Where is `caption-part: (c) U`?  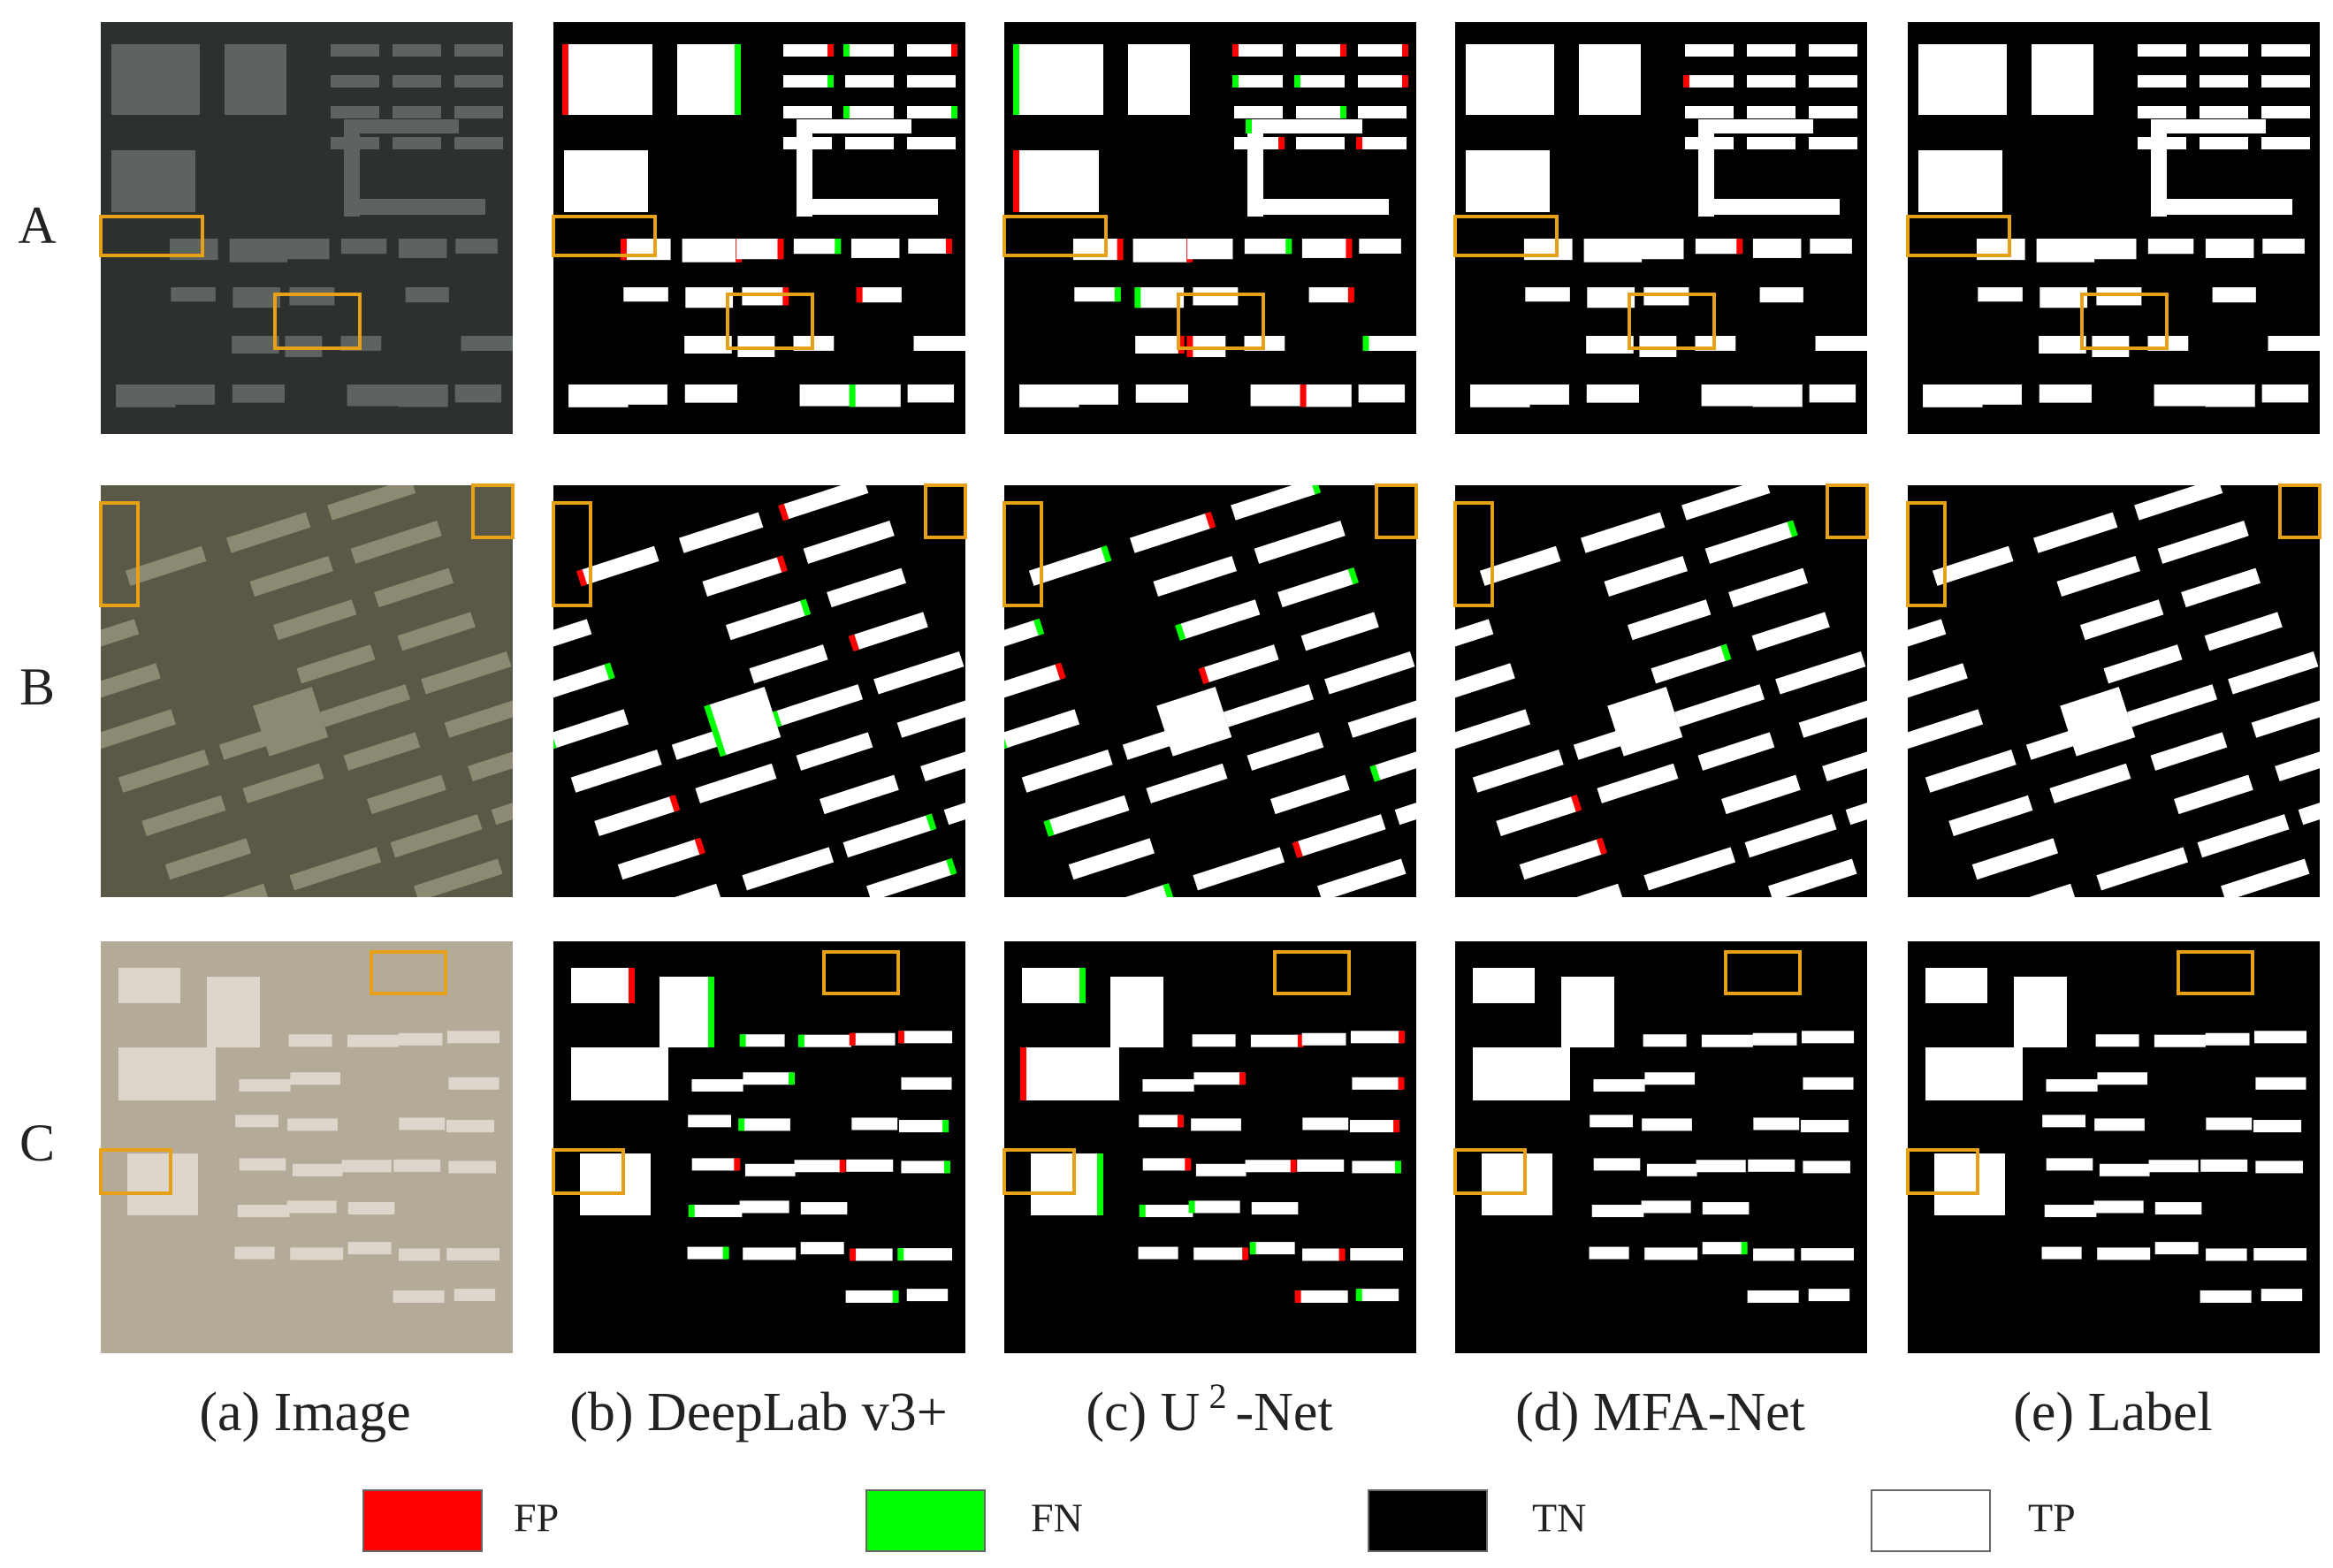 caption-part: (c) U is located at coordinates (1143, 1412).